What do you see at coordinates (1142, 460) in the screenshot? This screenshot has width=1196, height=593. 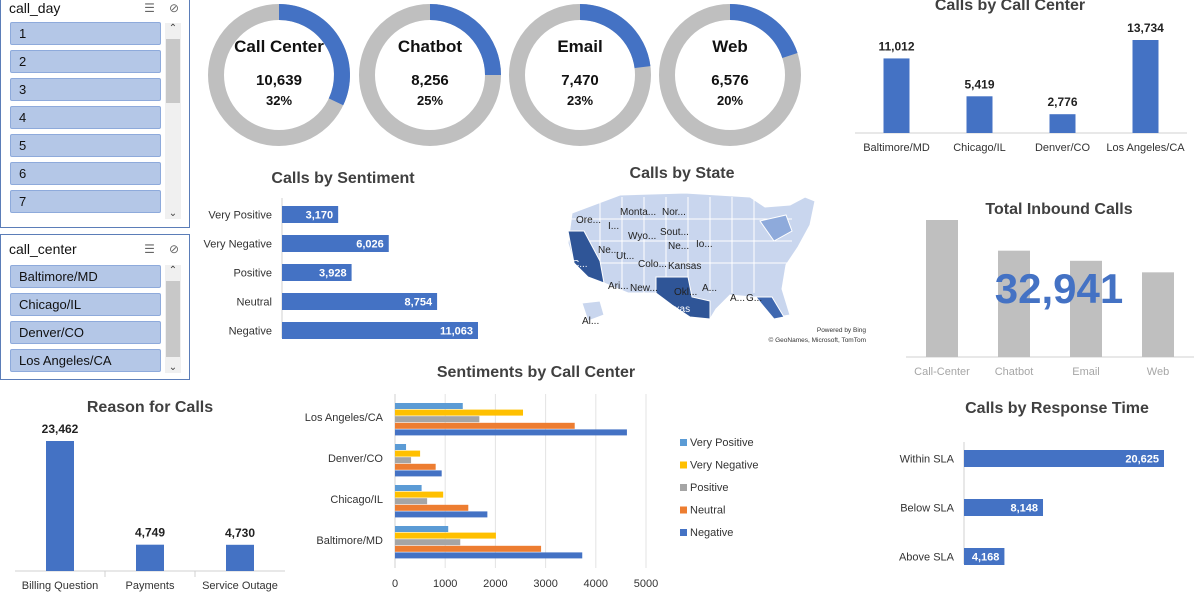 I see `value-label: 20,625` at bounding box center [1142, 460].